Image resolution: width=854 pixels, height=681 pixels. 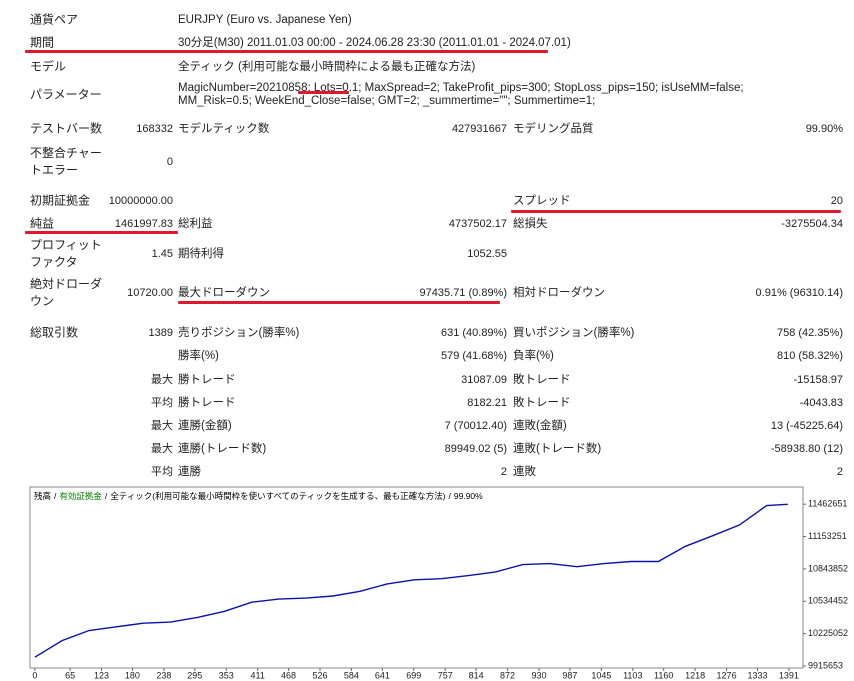 What do you see at coordinates (143, 224) in the screenshot?
I see `field-value: 1461997.83` at bounding box center [143, 224].